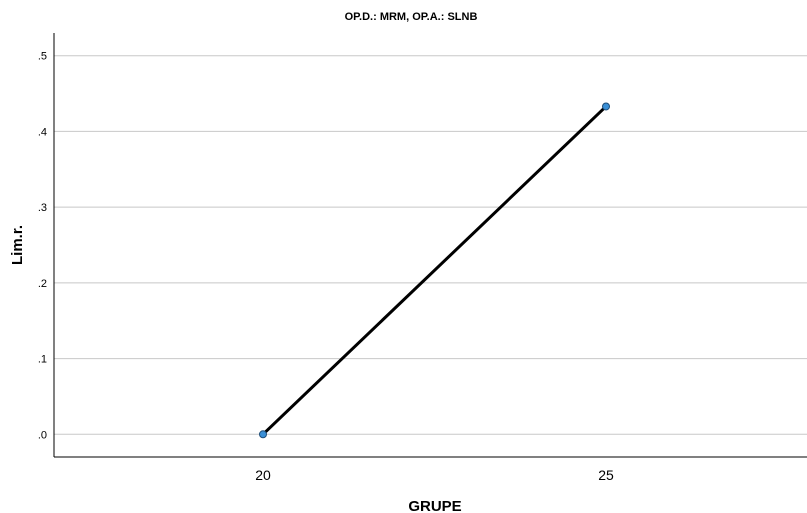  What do you see at coordinates (606, 475) in the screenshot?
I see `x-tick-label: 25` at bounding box center [606, 475].